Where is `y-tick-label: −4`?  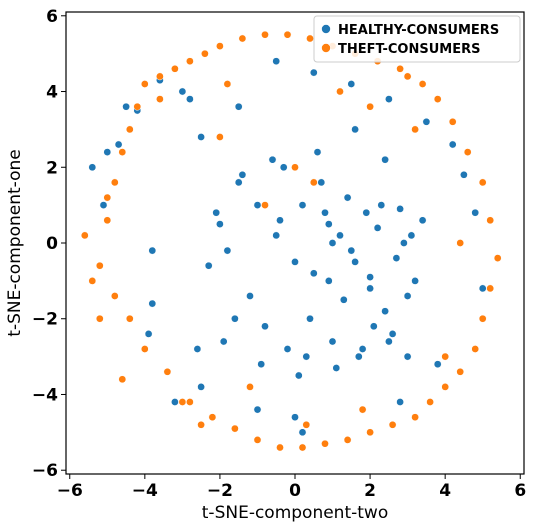
y-tick-label: −4 is located at coordinates (45, 395).